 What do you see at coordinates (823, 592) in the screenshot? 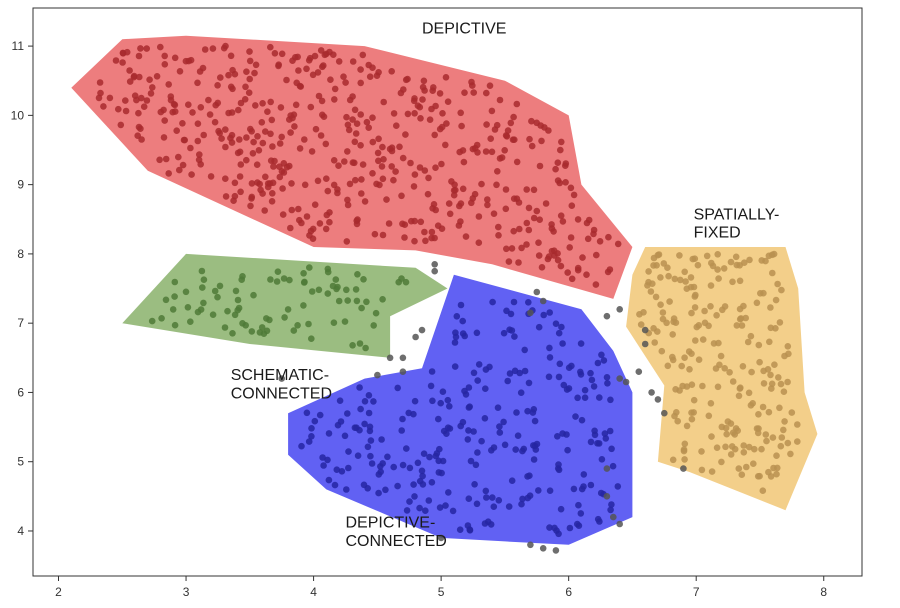
I see `x-tick-label: 8` at bounding box center [823, 592].